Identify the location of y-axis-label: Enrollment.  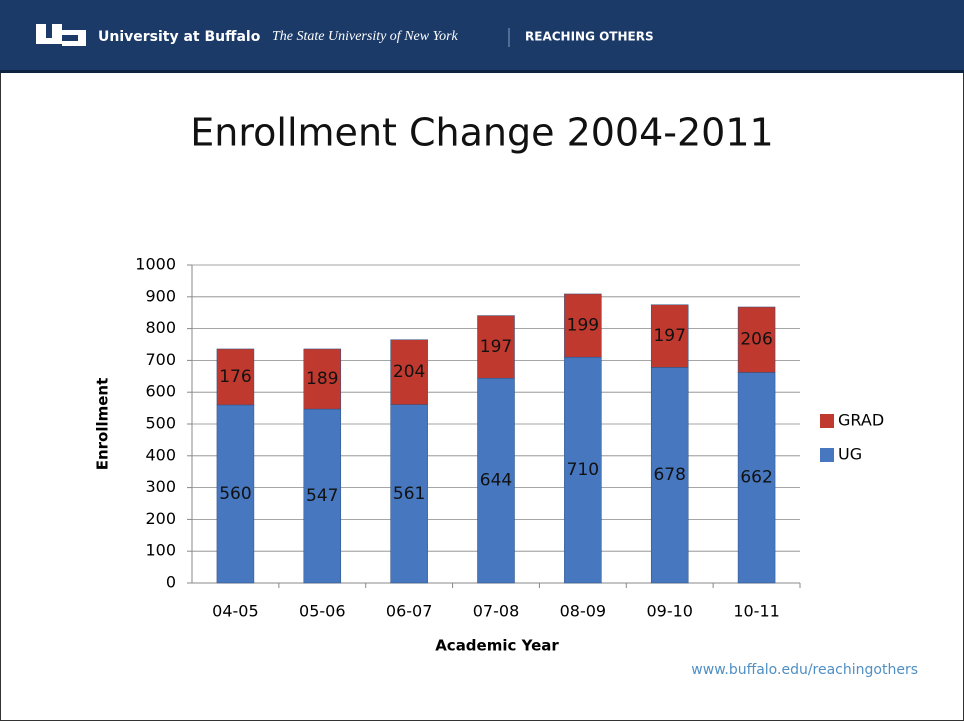
(103, 424).